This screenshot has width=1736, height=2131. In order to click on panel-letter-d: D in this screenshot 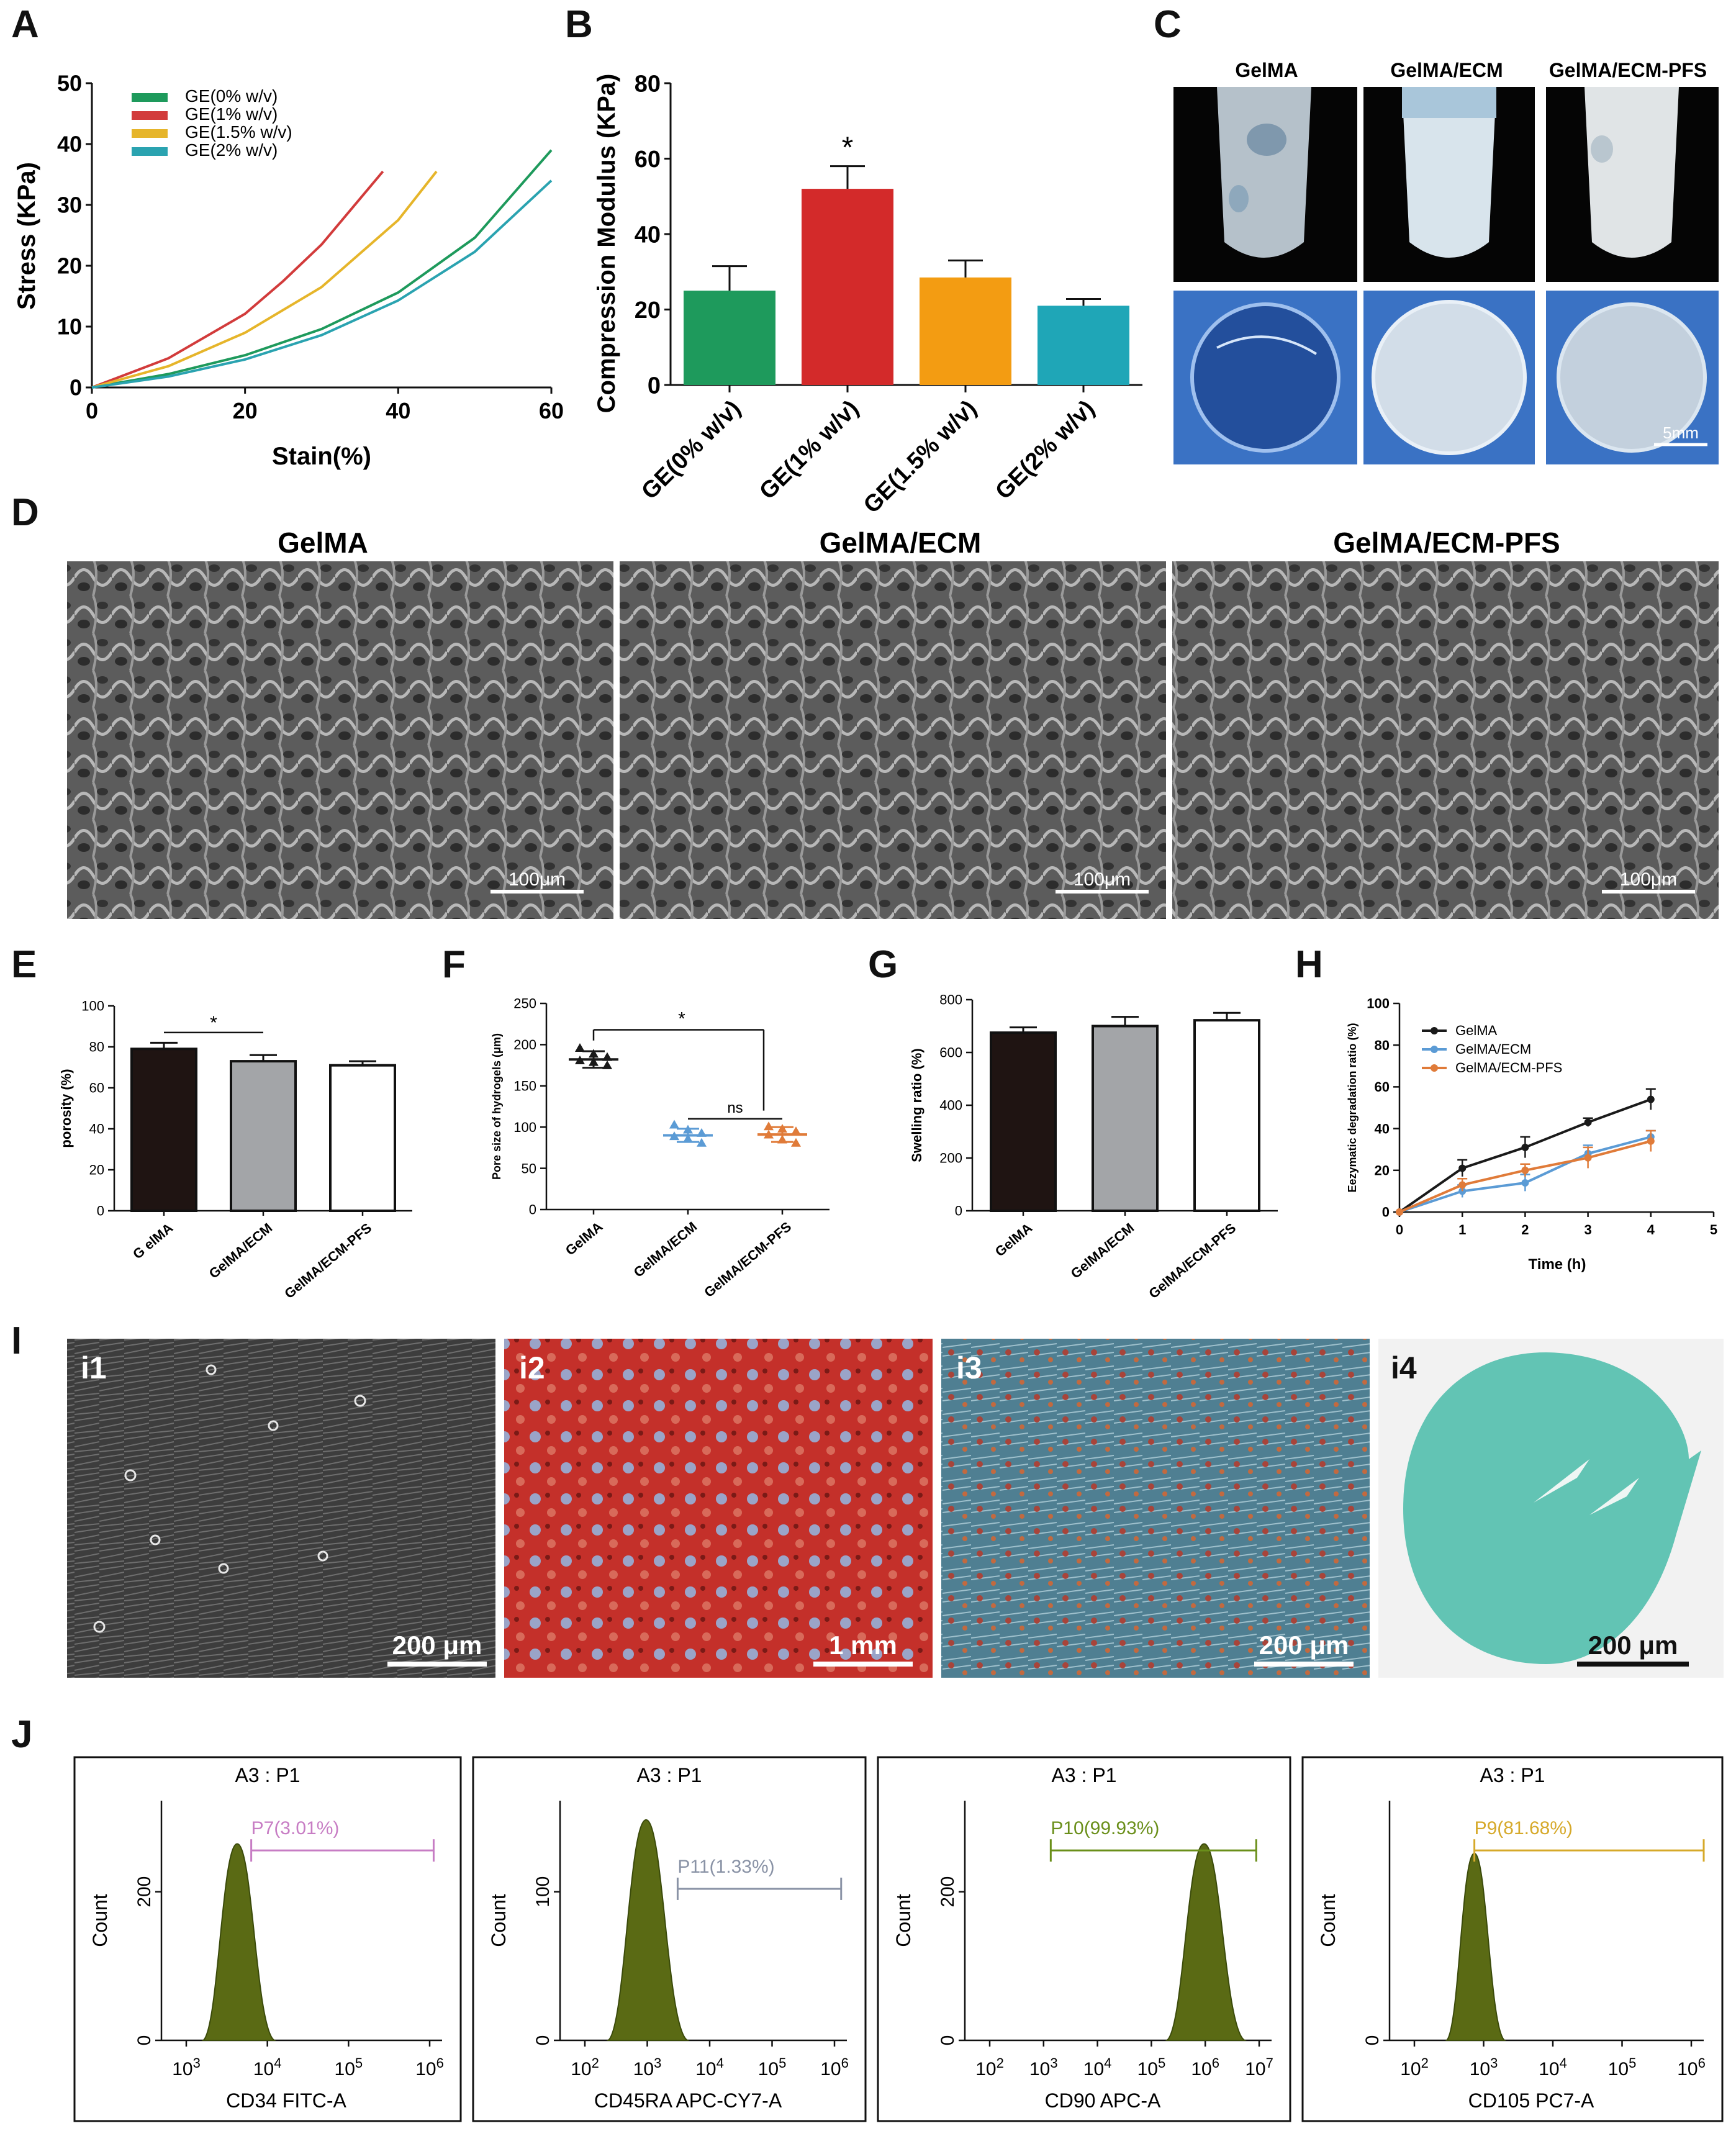, I will do `click(25, 513)`.